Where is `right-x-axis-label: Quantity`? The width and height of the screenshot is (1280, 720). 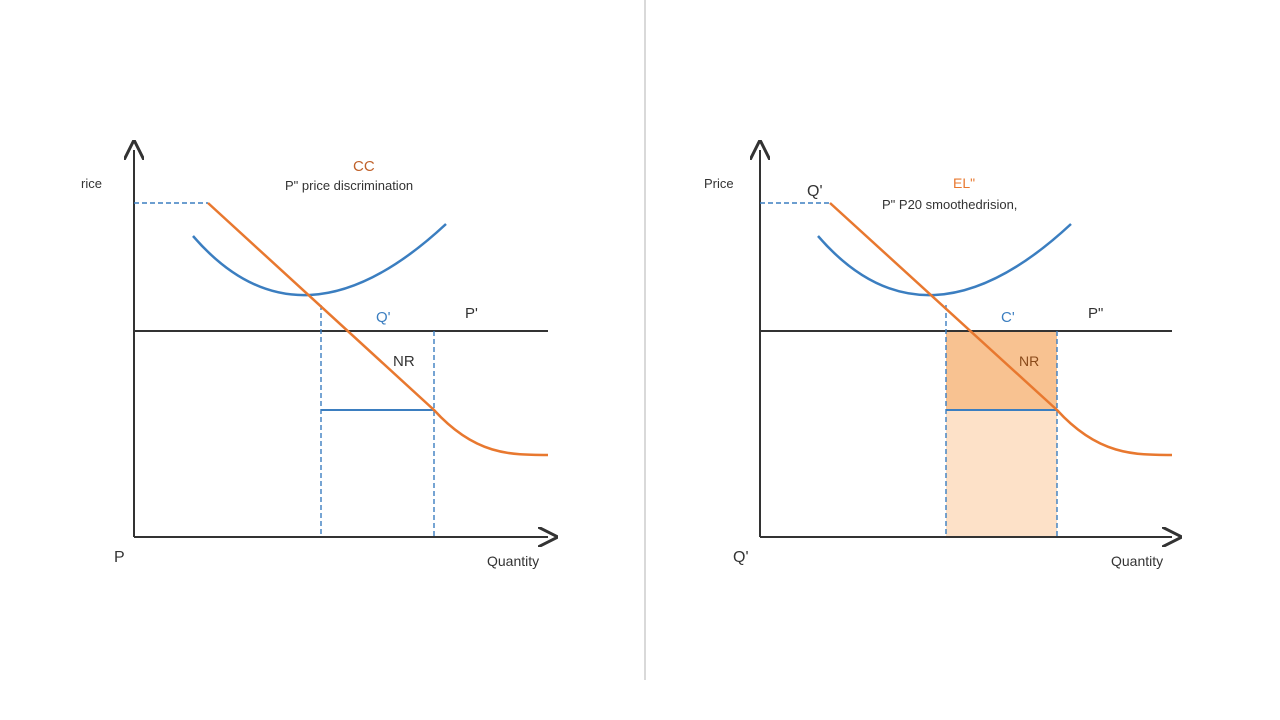
right-x-axis-label: Quantity is located at coordinates (1137, 561).